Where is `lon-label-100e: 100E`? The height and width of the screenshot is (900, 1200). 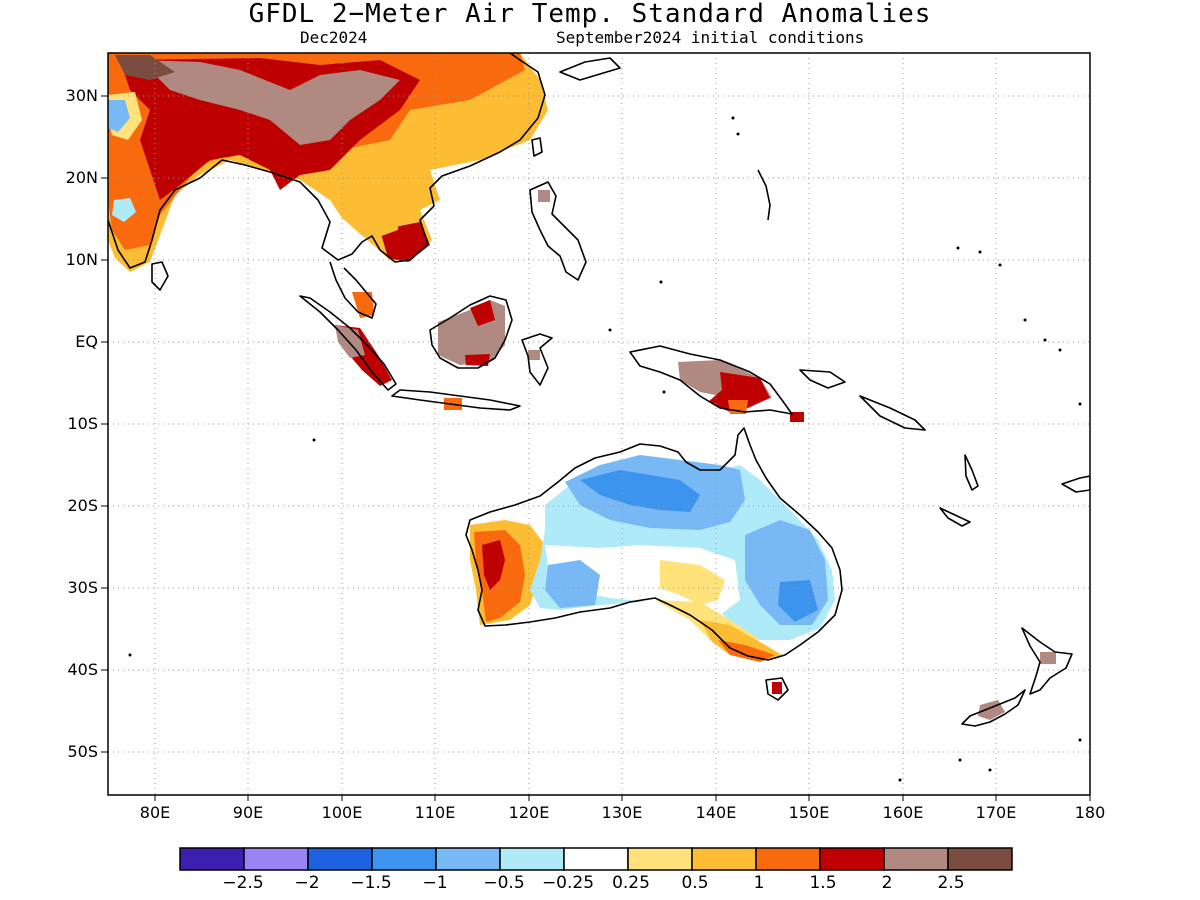
lon-label-100e: 100E is located at coordinates (342, 812).